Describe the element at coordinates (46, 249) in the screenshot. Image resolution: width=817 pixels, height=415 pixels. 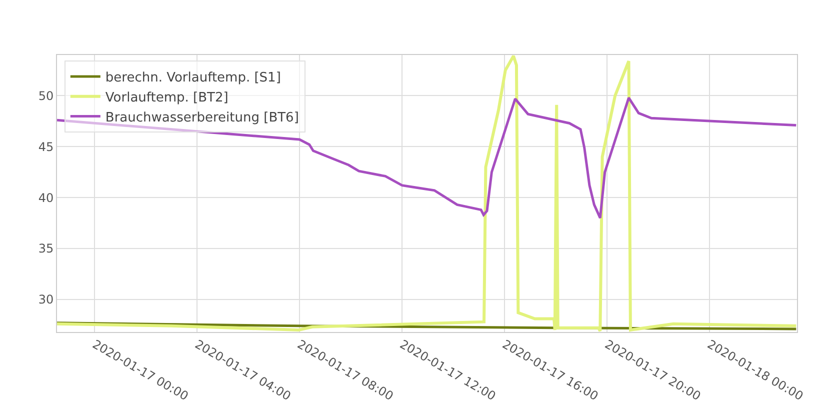
I see `y-tick-label: 35` at that location.